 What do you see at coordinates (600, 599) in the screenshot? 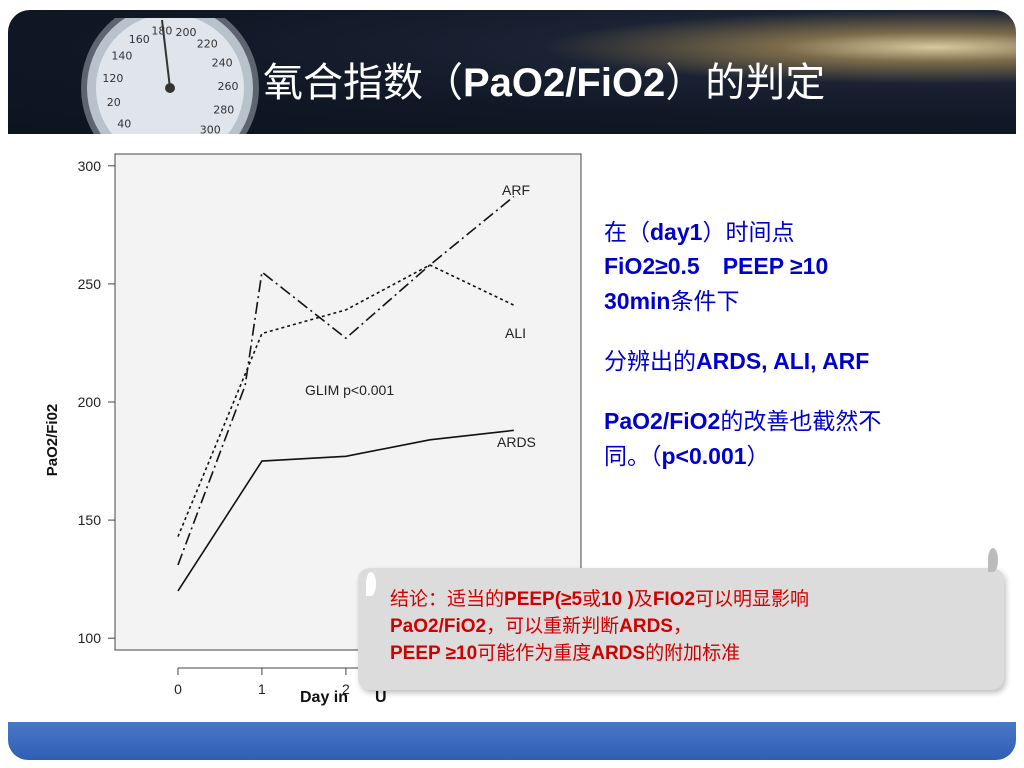
I see `callout-line-1: 结论：适当的PEEP(≥5或10 )及FIO2可以明显影响` at bounding box center [600, 599].